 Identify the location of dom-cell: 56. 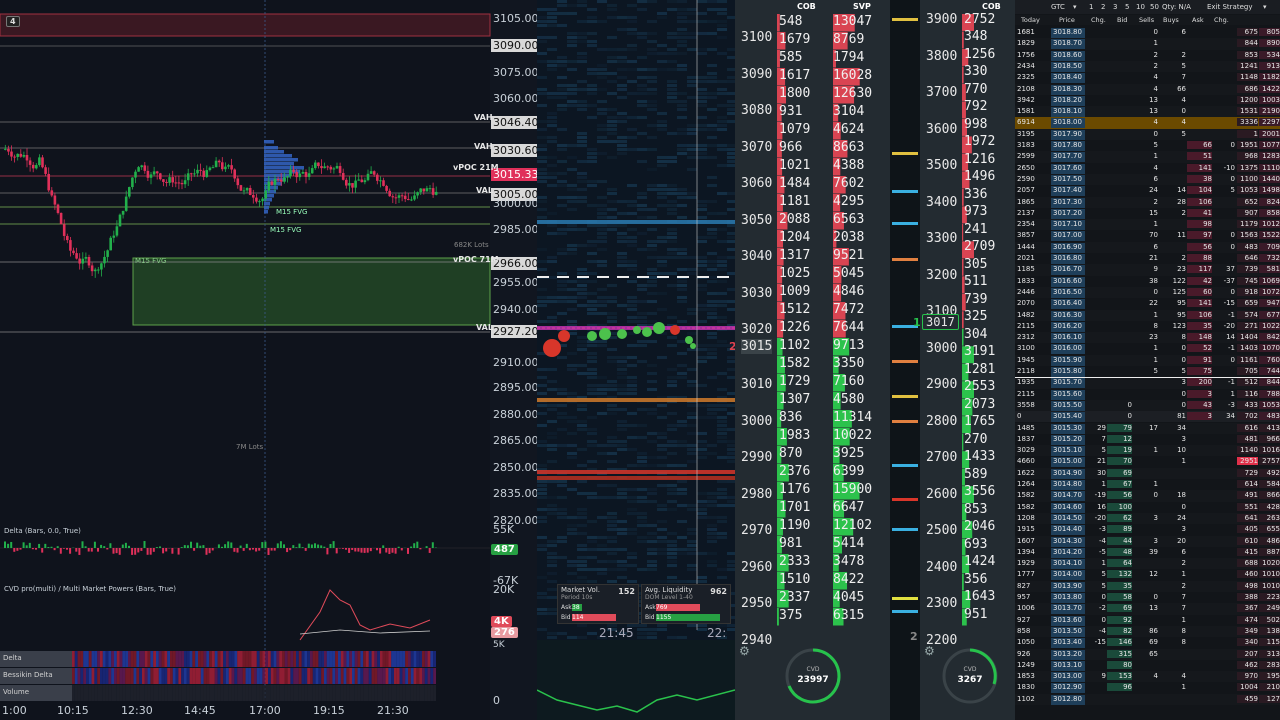
(1119, 495).